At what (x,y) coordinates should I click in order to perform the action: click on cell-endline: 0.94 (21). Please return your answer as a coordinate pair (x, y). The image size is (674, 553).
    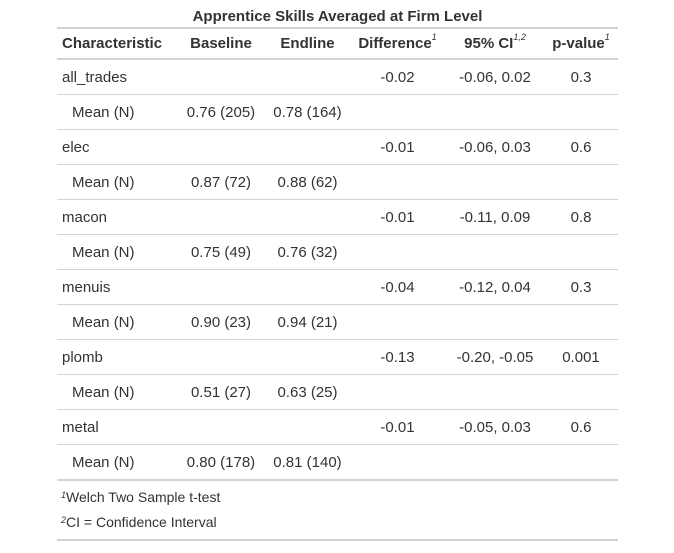
    Looking at the image, I should click on (307, 322).